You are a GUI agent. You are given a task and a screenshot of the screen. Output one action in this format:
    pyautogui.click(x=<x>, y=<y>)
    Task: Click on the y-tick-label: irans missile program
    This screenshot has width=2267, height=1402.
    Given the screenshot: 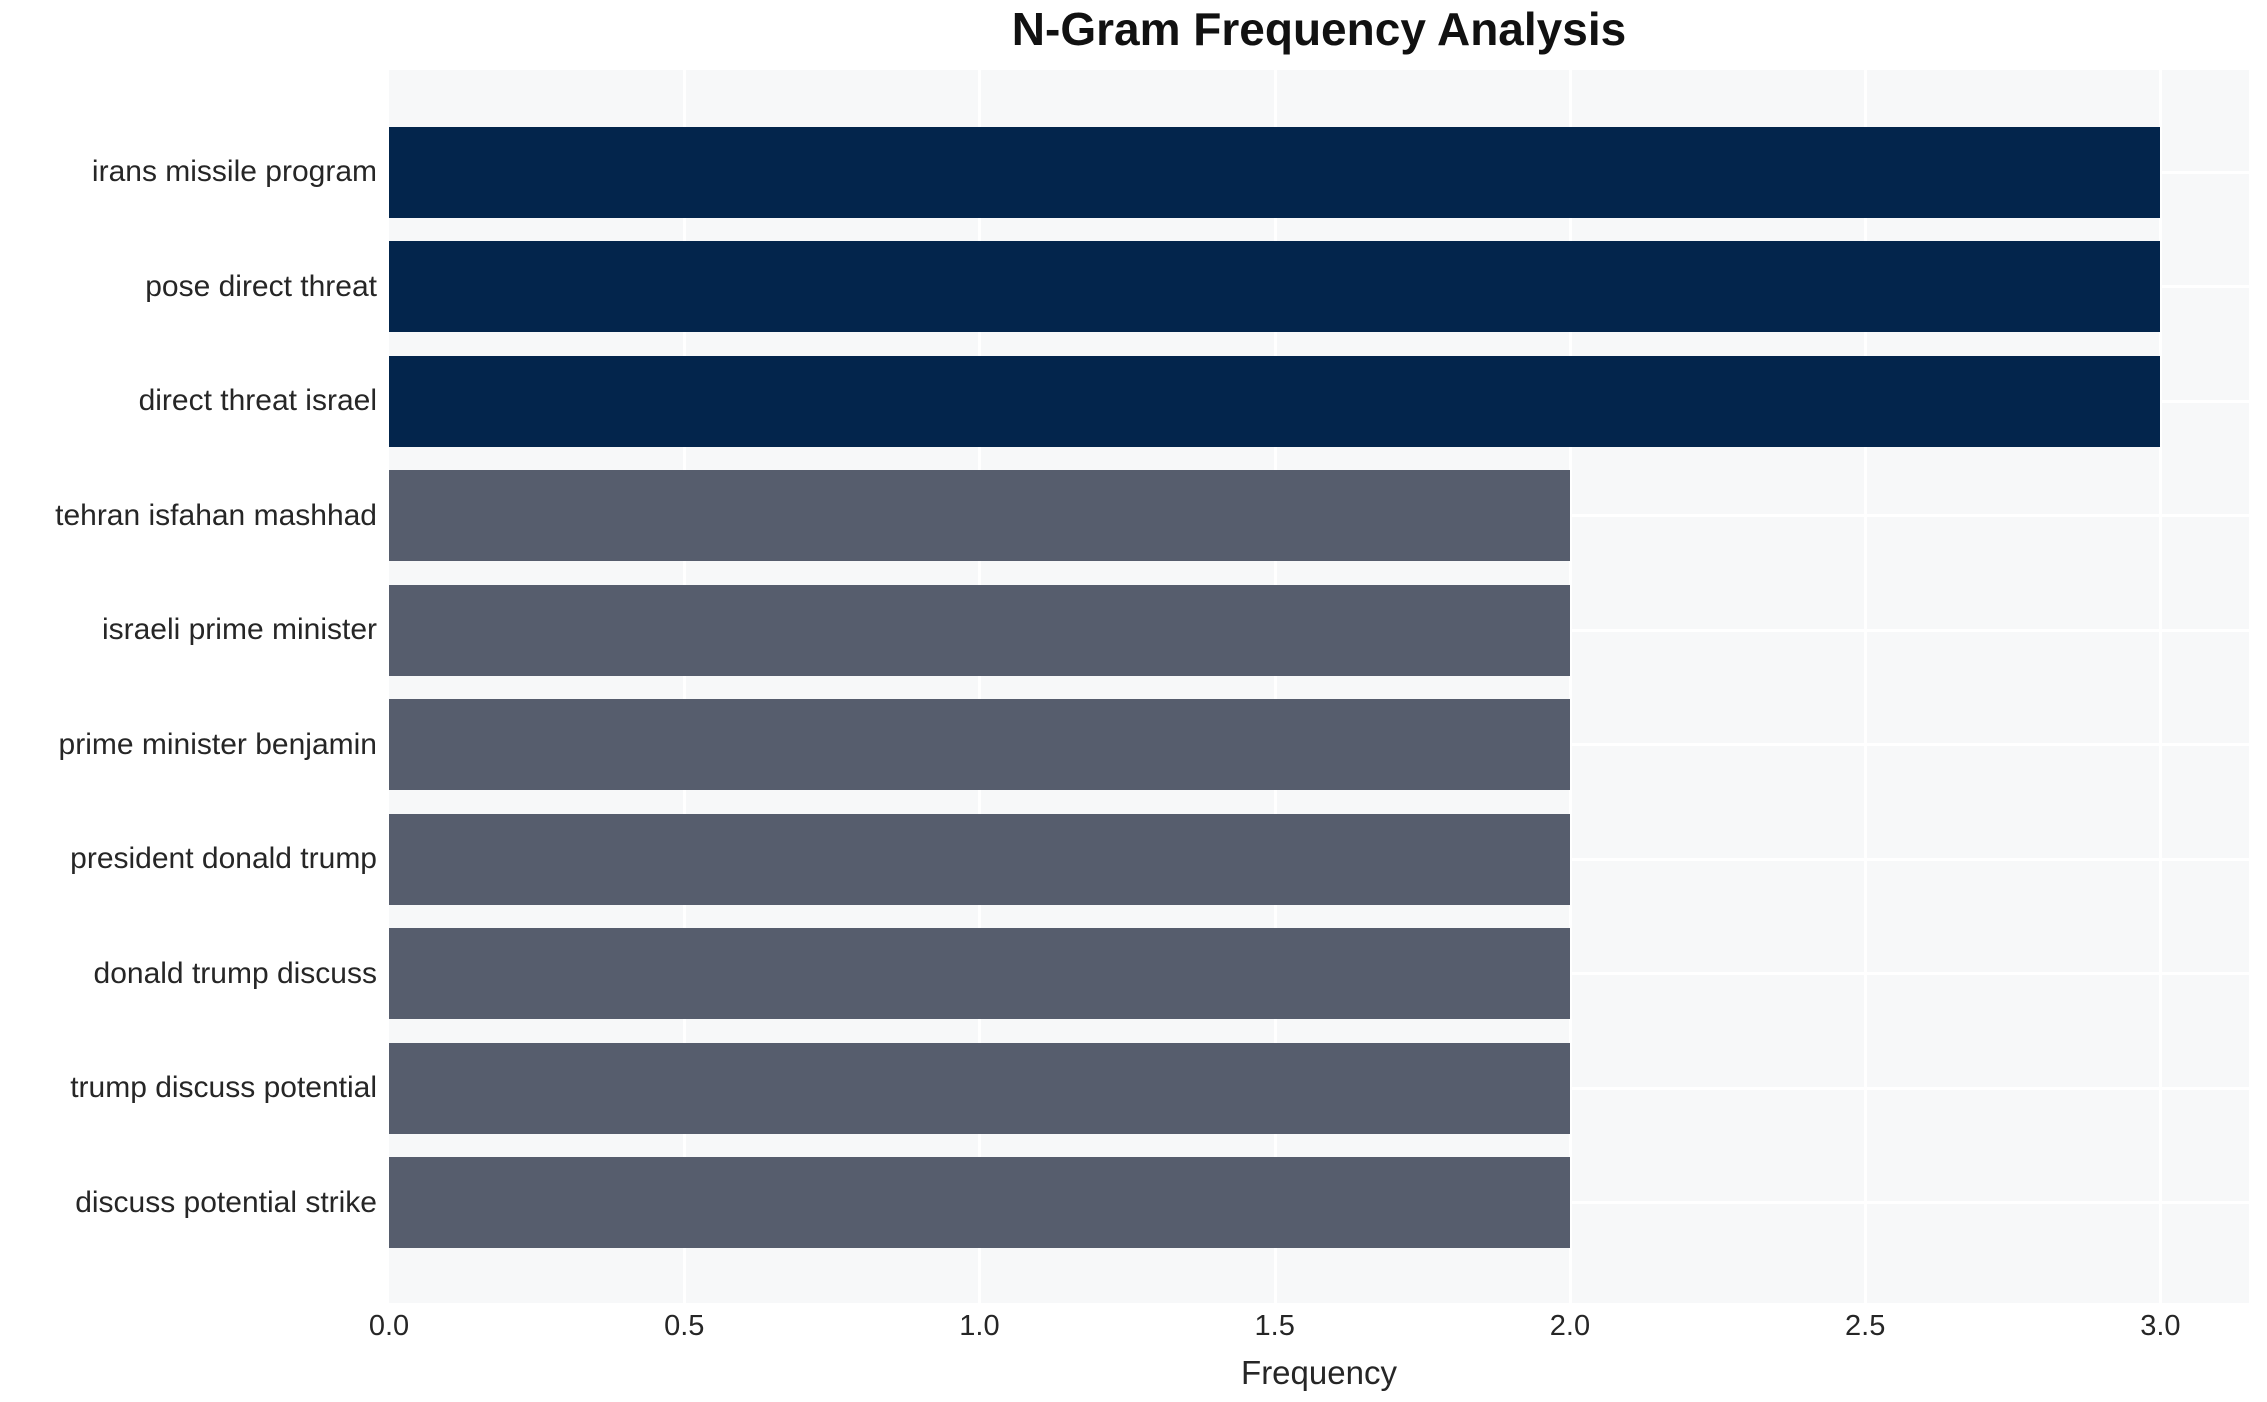 What is the action you would take?
    pyautogui.click(x=234, y=171)
    